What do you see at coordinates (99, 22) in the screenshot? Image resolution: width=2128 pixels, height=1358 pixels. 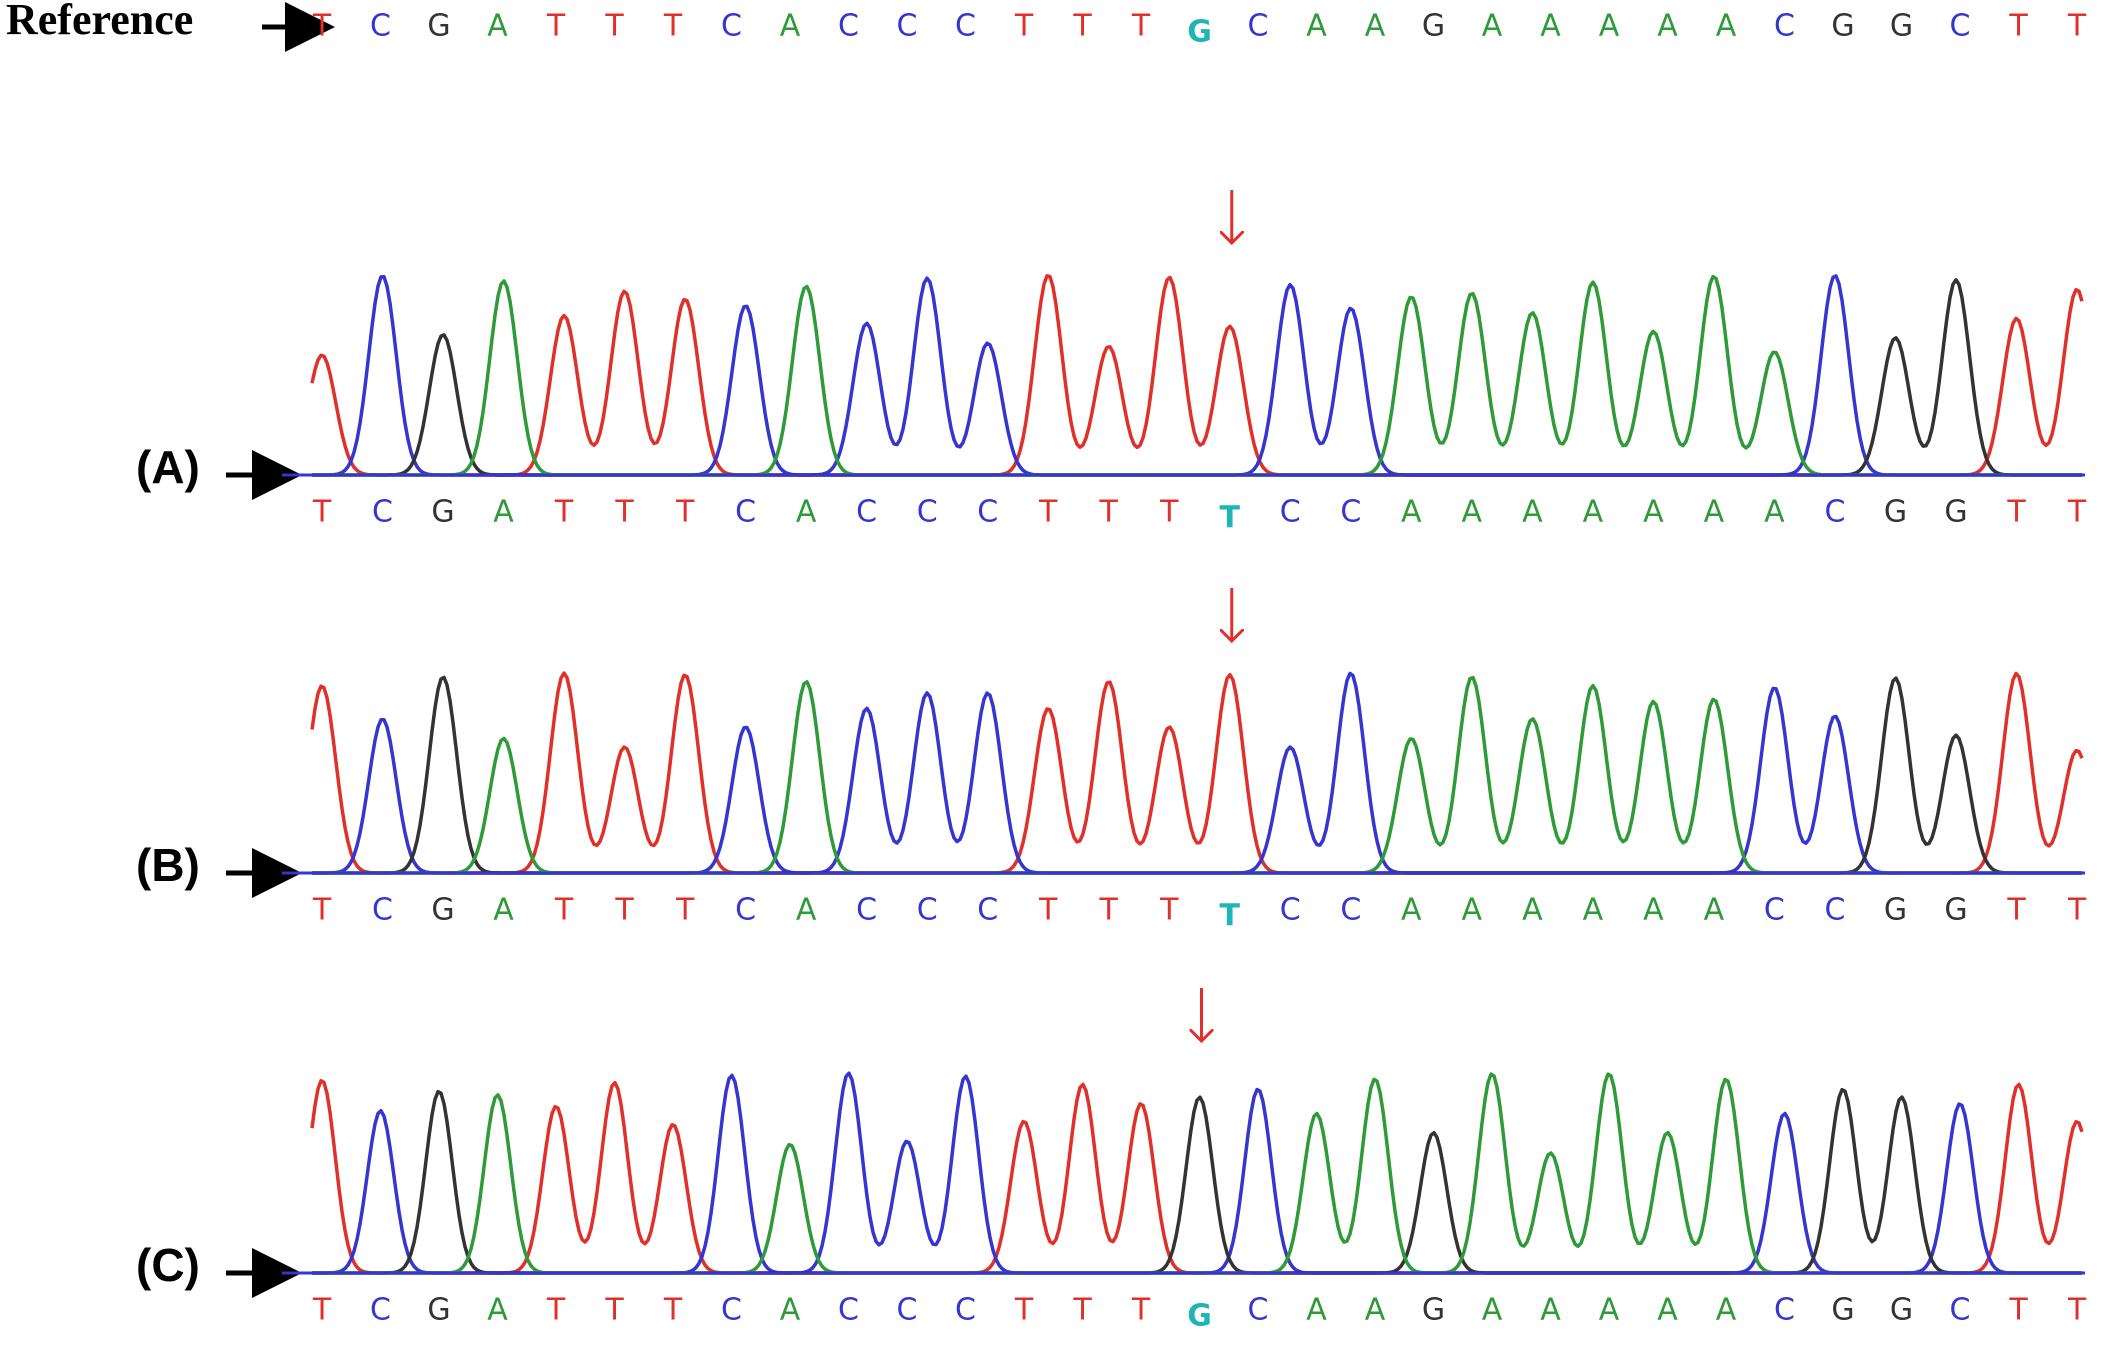 I see `reference-label: Reference` at bounding box center [99, 22].